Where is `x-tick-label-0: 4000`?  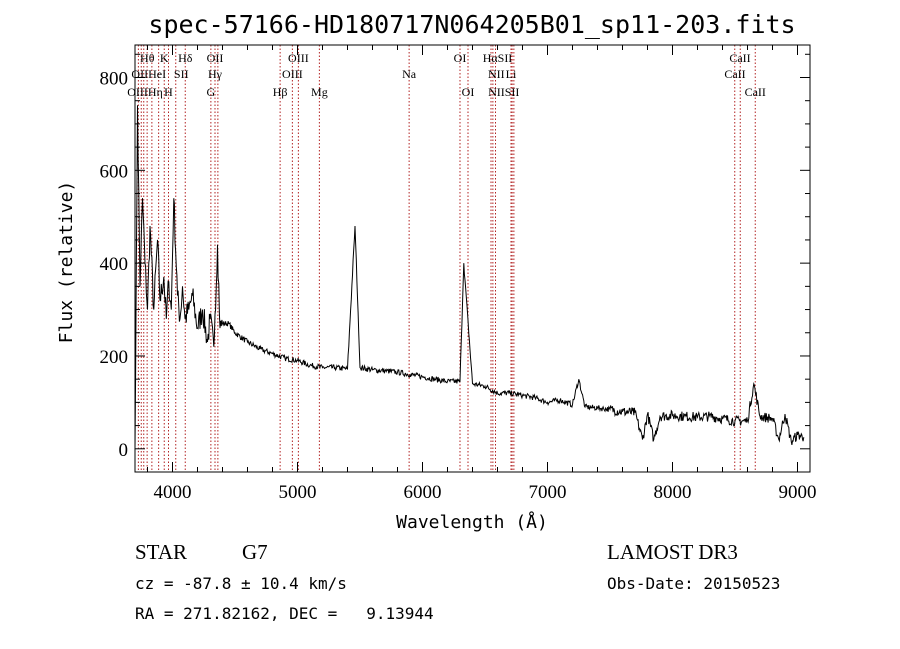 x-tick-label-0: 4000 is located at coordinates (173, 492).